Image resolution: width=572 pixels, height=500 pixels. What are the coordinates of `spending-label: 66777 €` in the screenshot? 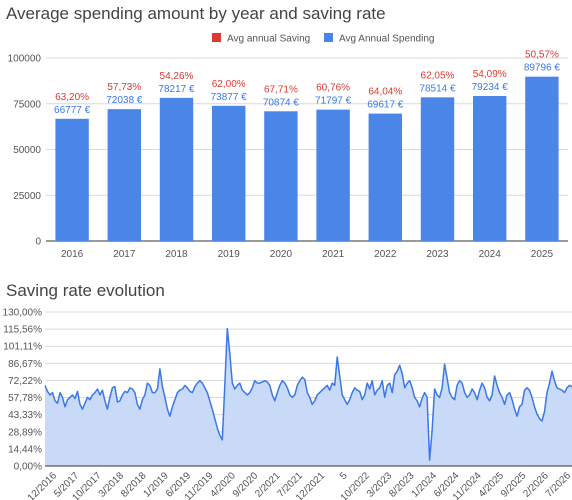 It's located at (72, 110).